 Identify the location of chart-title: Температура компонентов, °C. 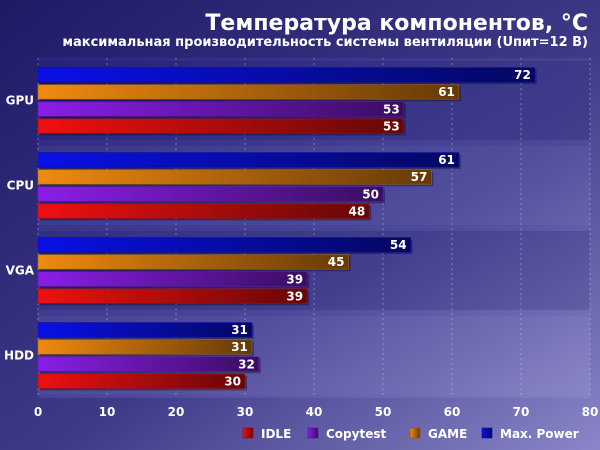
(396, 23).